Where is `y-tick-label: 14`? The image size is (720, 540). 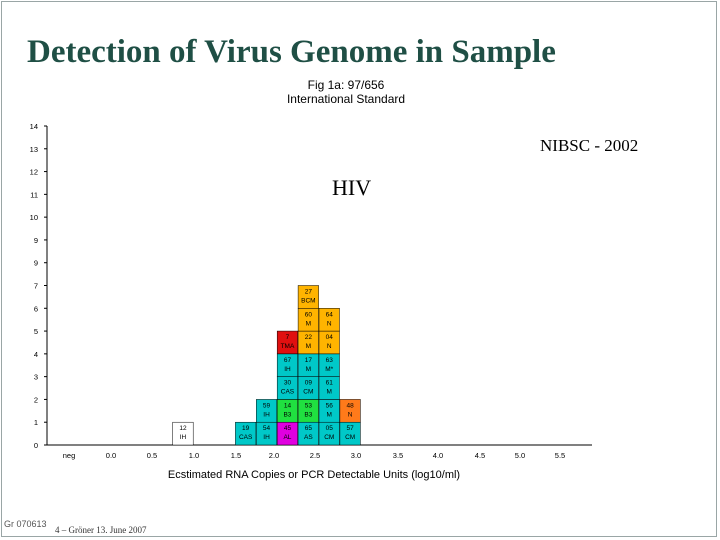 y-tick-label: 14 is located at coordinates (34, 126).